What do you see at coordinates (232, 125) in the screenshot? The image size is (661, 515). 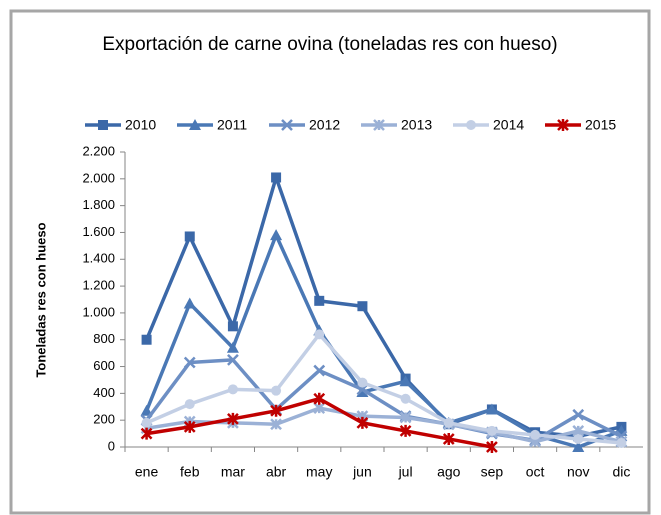 I see `legend-label: 2011` at bounding box center [232, 125].